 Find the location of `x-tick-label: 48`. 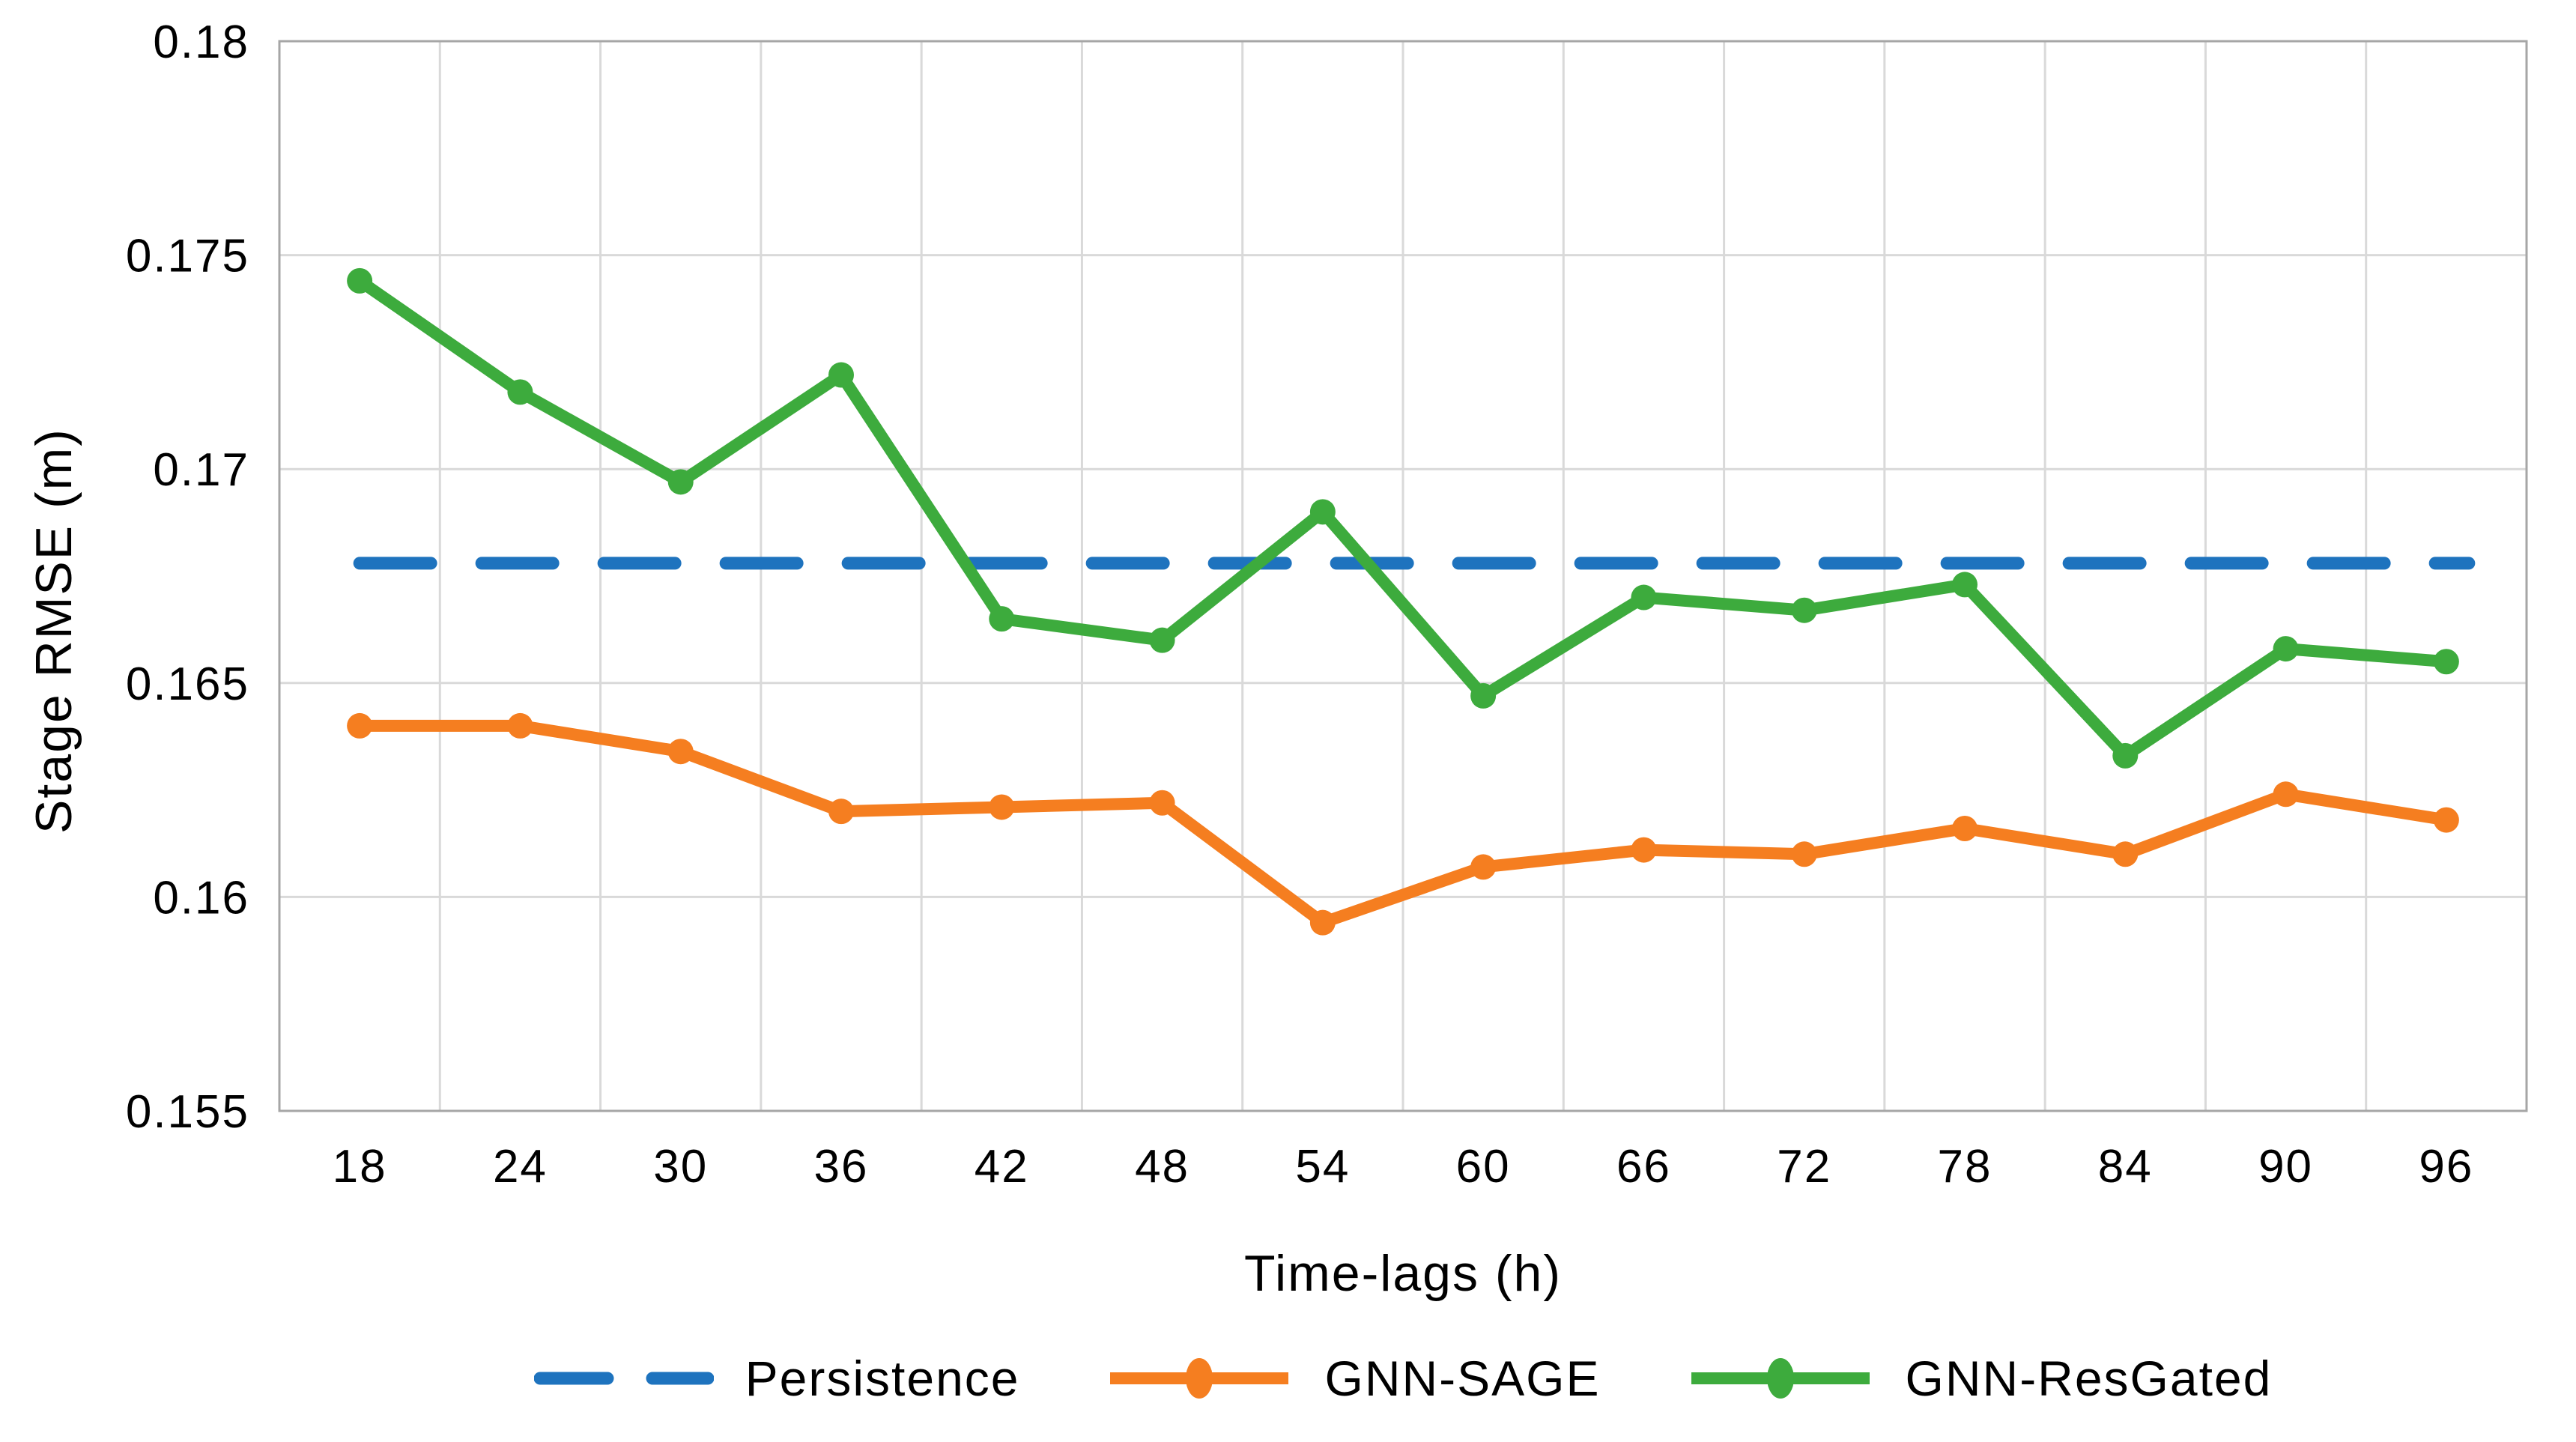

x-tick-label: 48 is located at coordinates (1162, 1167).